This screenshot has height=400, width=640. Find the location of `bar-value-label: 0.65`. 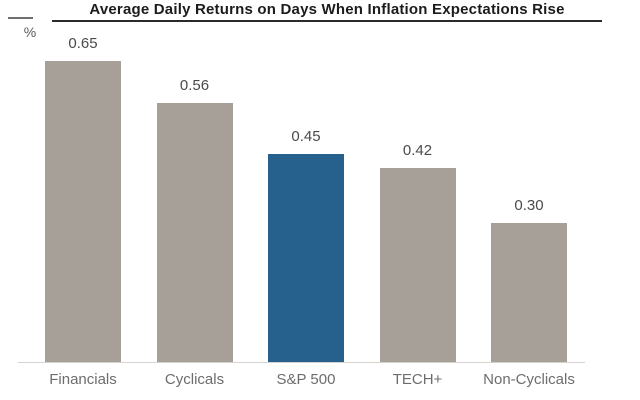

bar-value-label: 0.65 is located at coordinates (83, 43).